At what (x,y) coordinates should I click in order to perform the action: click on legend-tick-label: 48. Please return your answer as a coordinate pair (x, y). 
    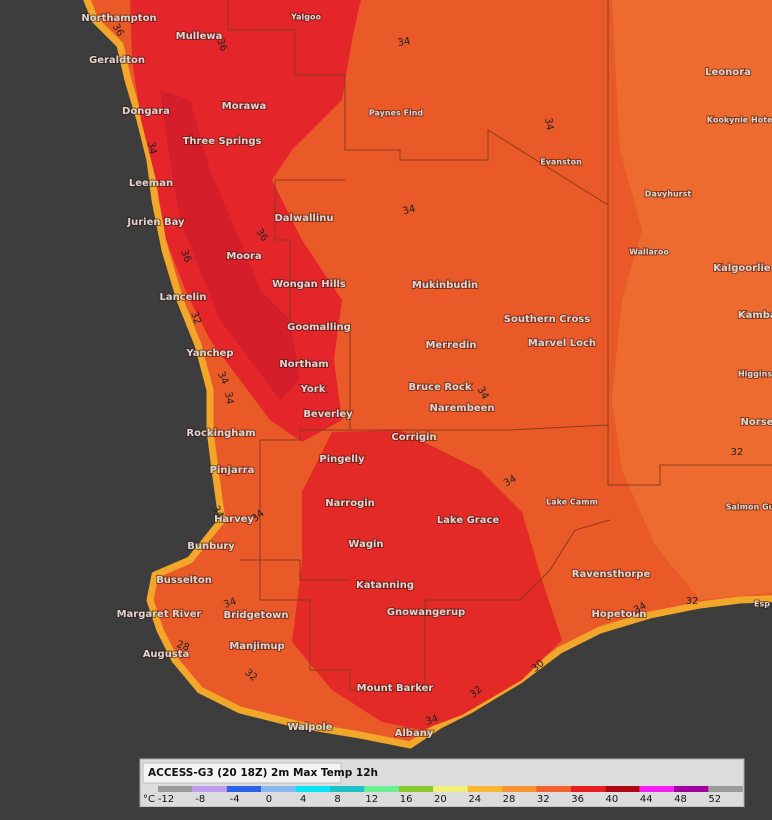
    Looking at the image, I should click on (680, 799).